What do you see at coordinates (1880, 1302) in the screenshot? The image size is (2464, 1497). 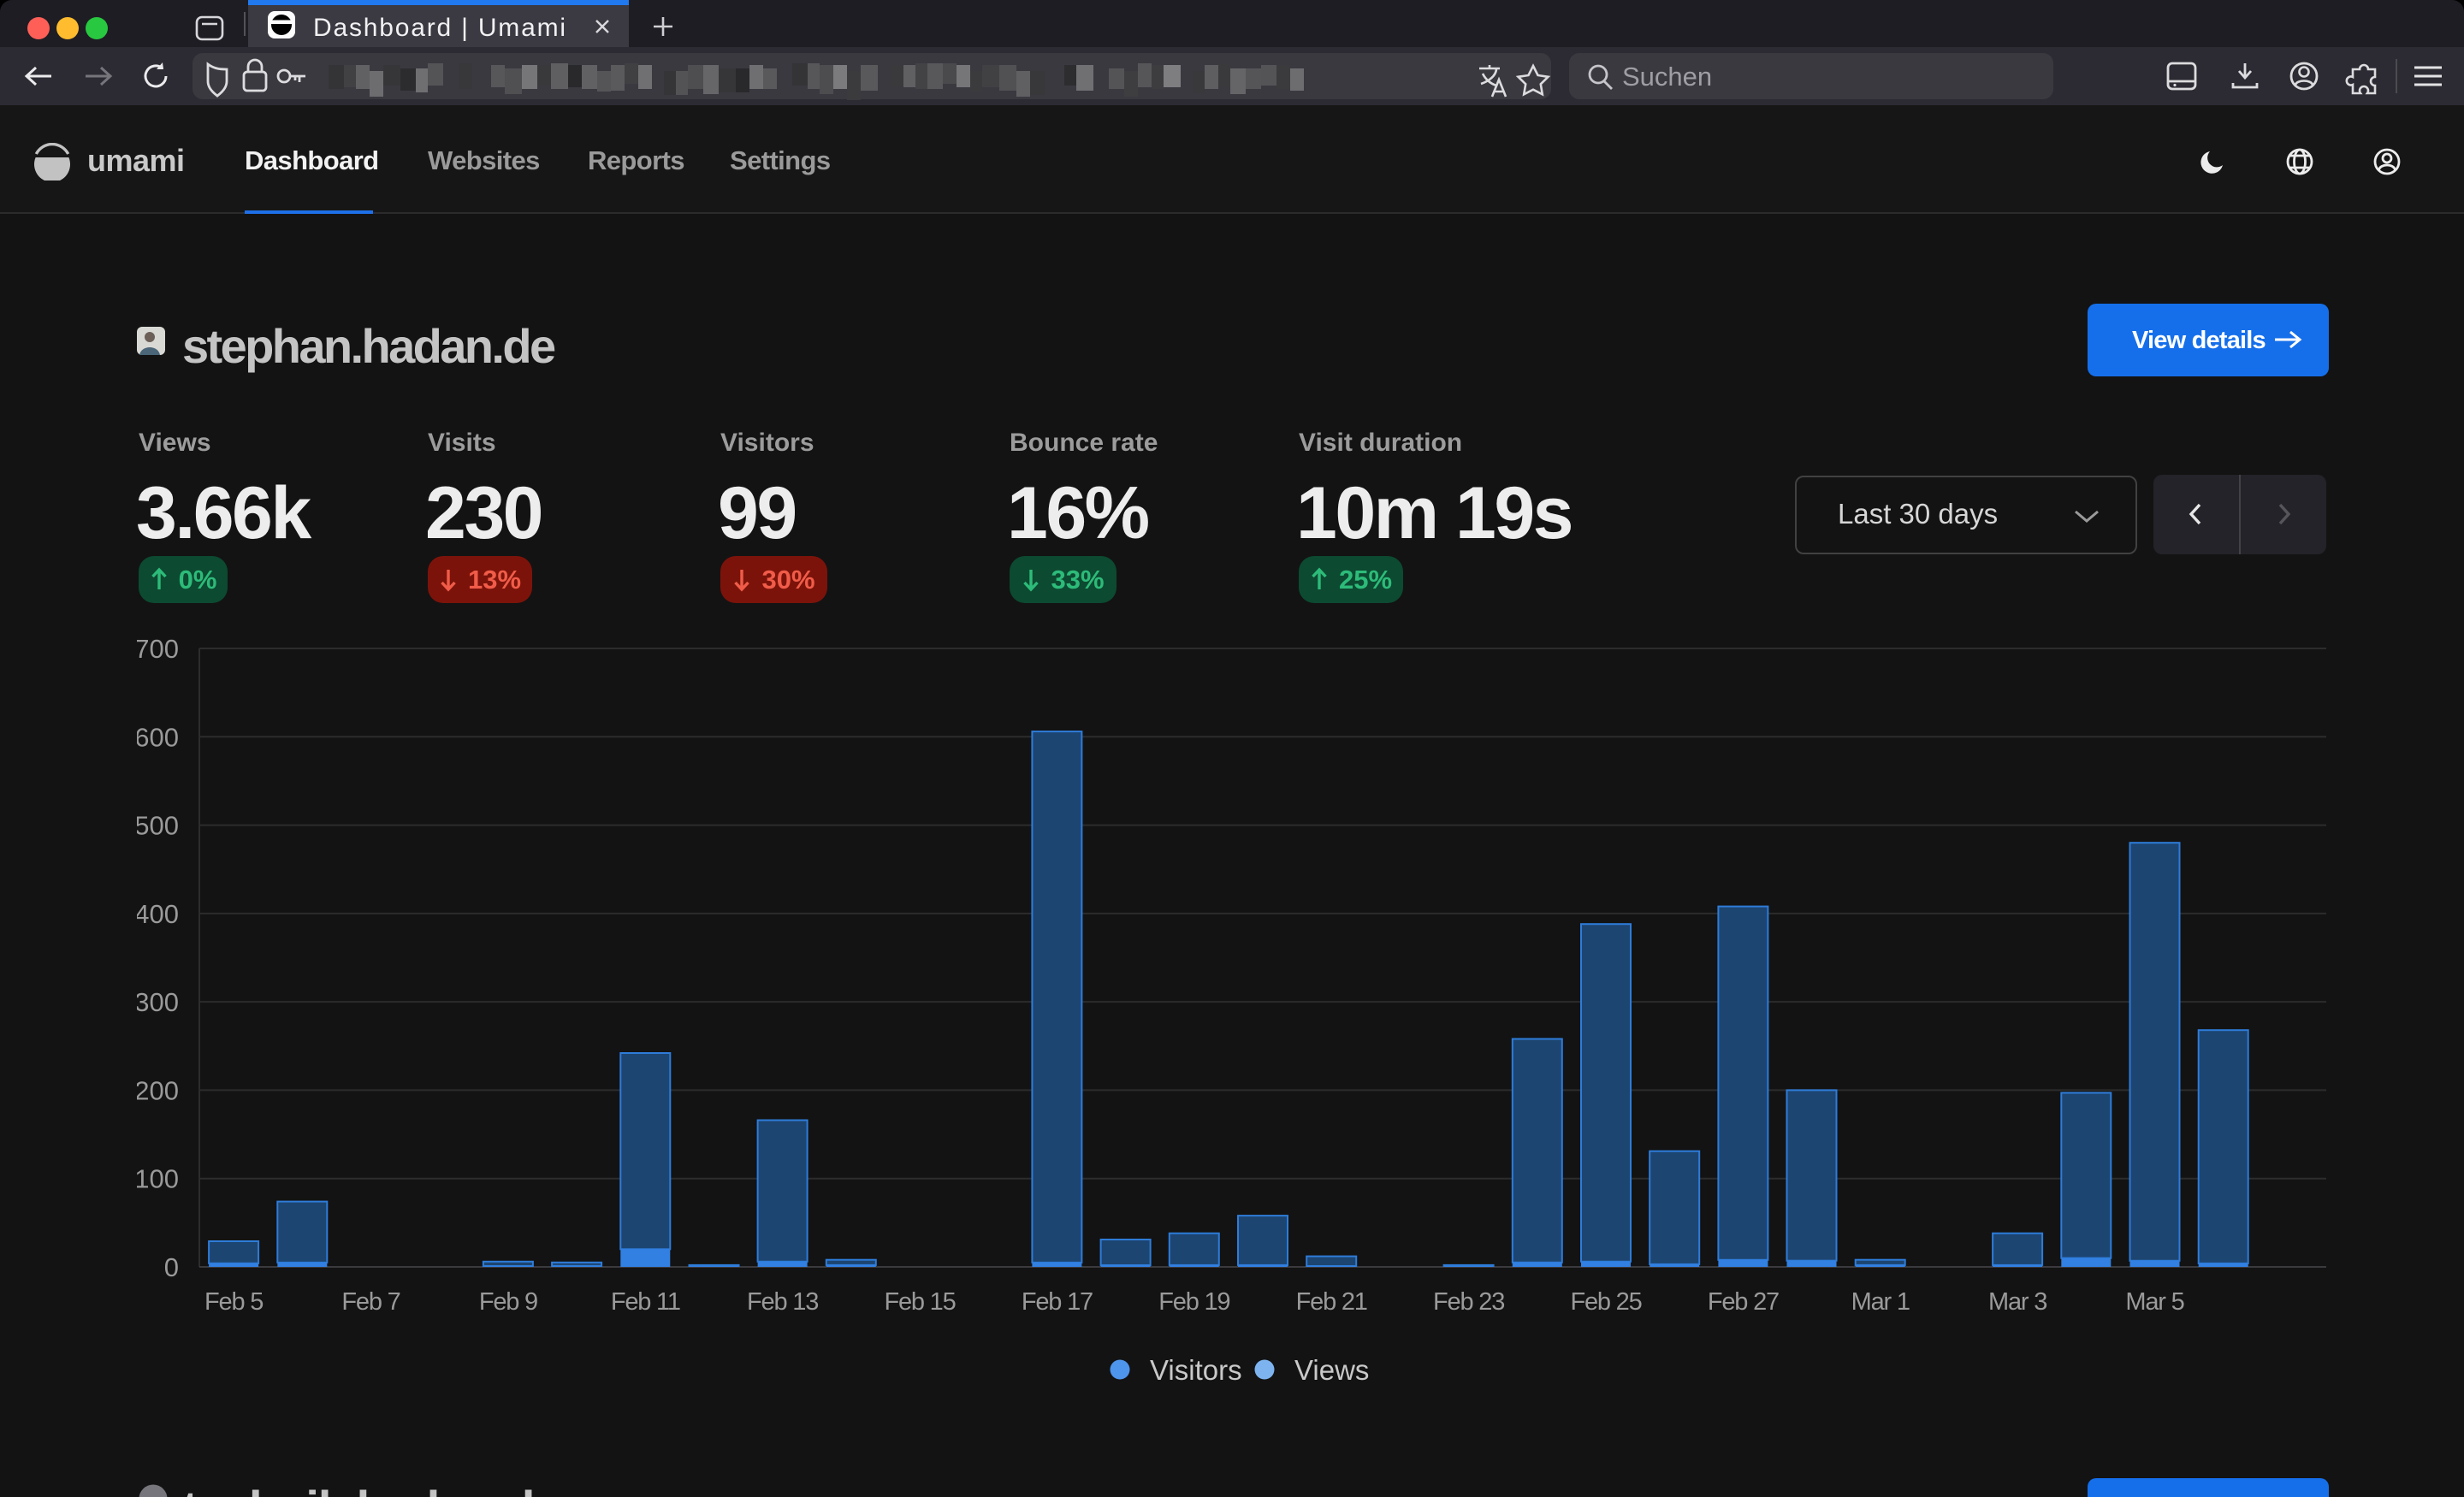 I see `svg-text: Mar 1` at bounding box center [1880, 1302].